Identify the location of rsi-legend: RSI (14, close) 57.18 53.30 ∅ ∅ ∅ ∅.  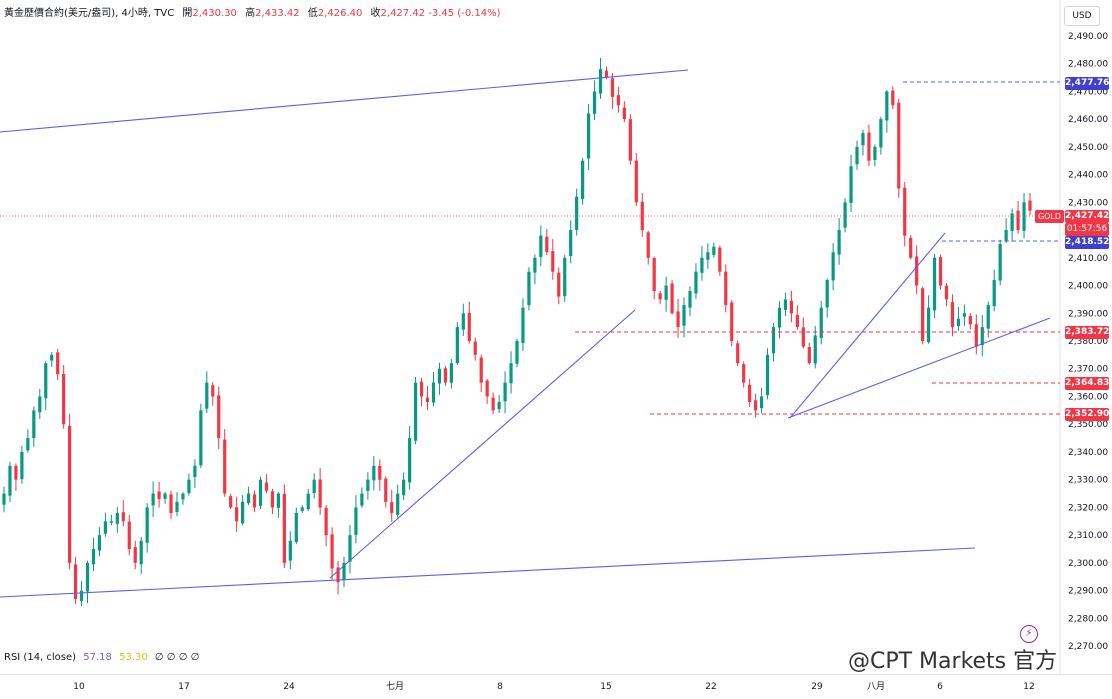
(101, 657).